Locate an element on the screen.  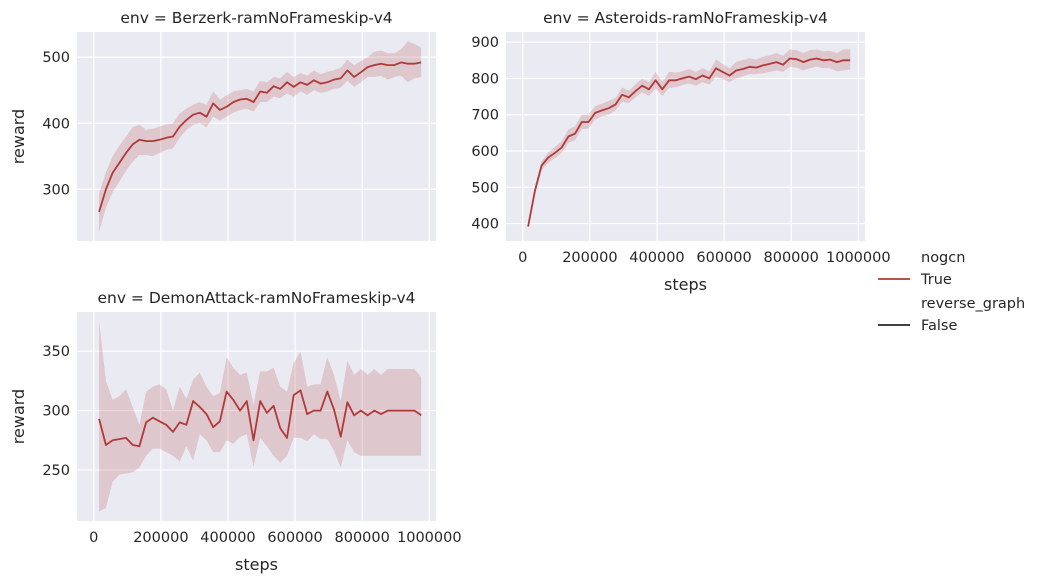
y-tick-label: 800 is located at coordinates (485, 79).